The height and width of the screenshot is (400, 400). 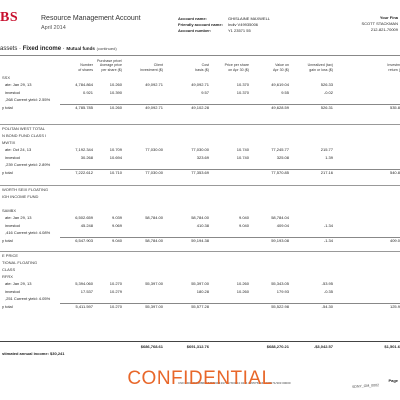 What do you see at coordinates (18, 283) in the screenshot?
I see `row-label: ate: Jan 29, 13` at bounding box center [18, 283].